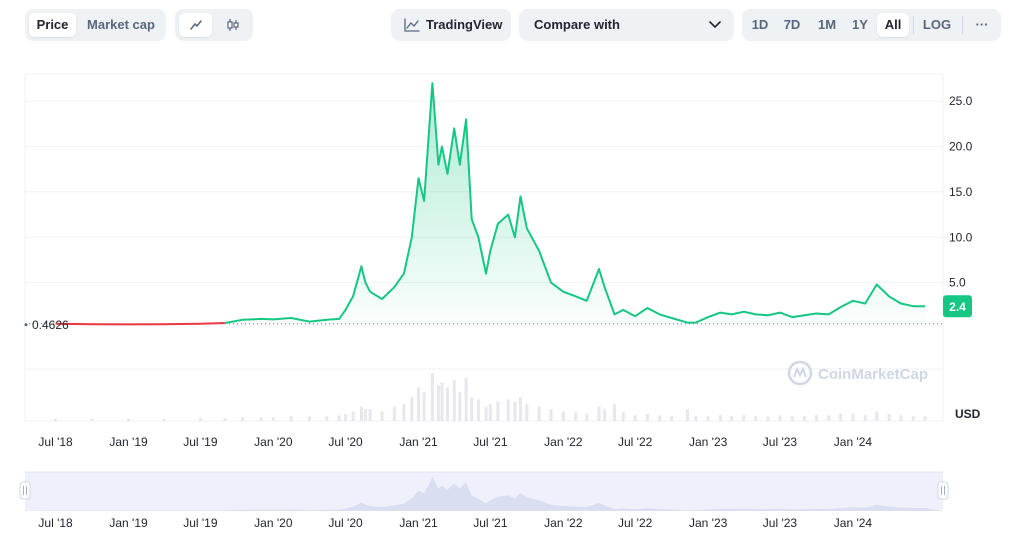 The width and height of the screenshot is (1019, 544). I want to click on market-cap-tab: Market cap, so click(121, 24).